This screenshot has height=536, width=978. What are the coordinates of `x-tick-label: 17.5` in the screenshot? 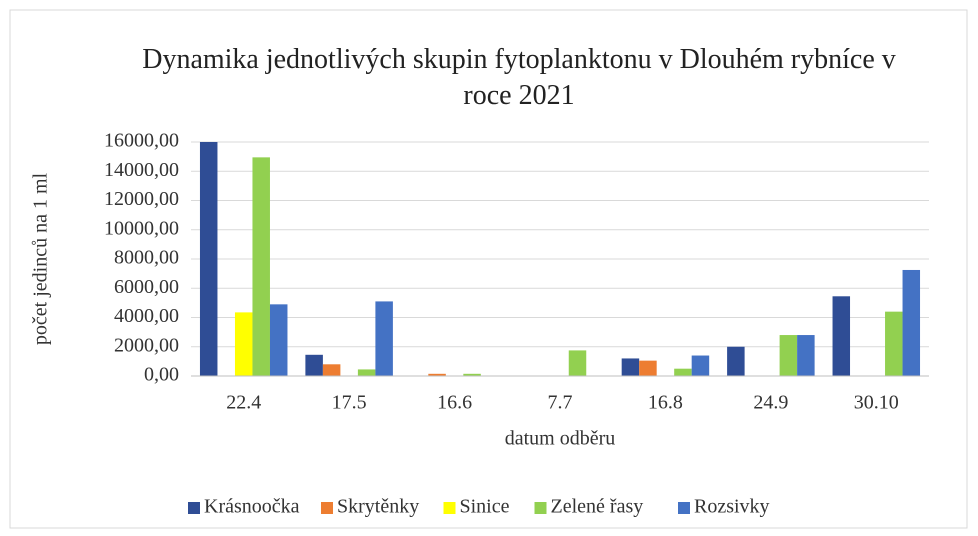 It's located at (349, 403).